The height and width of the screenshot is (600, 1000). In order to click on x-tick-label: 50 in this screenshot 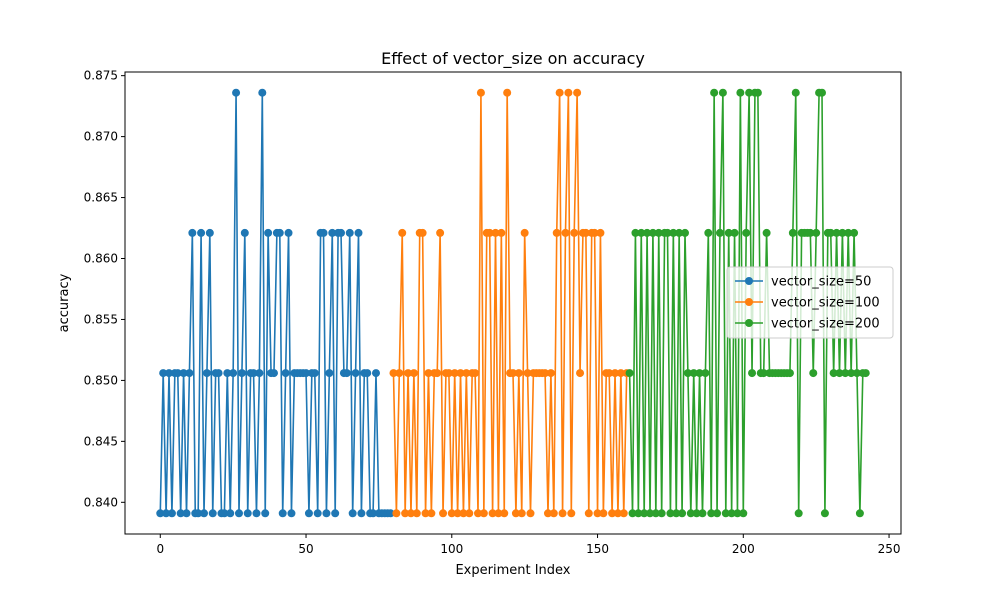, I will do `click(305, 549)`.